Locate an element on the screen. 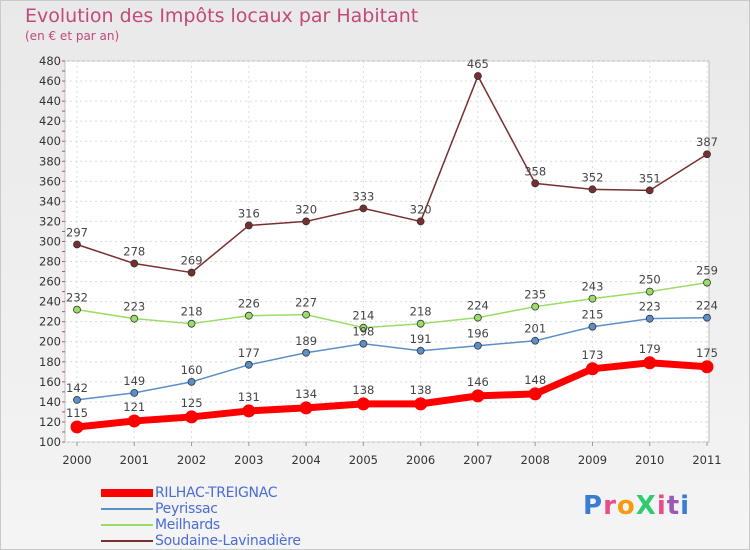 The width and height of the screenshot is (750, 550). data-label: 465 is located at coordinates (478, 64).